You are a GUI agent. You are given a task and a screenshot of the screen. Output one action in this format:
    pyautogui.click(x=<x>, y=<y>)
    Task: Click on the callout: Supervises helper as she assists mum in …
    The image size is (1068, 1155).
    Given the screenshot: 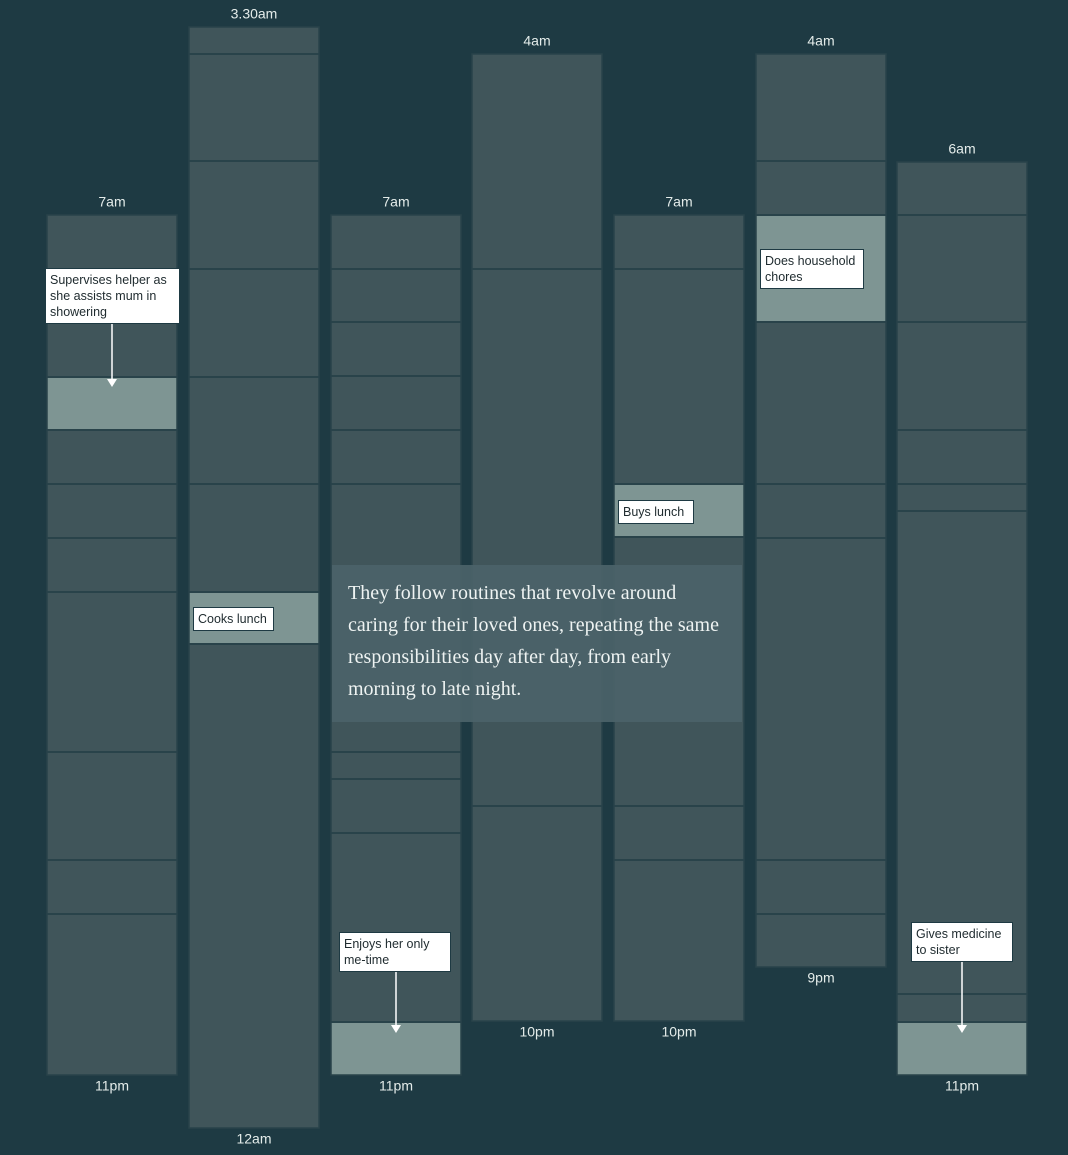 What is the action you would take?
    pyautogui.click(x=112, y=296)
    